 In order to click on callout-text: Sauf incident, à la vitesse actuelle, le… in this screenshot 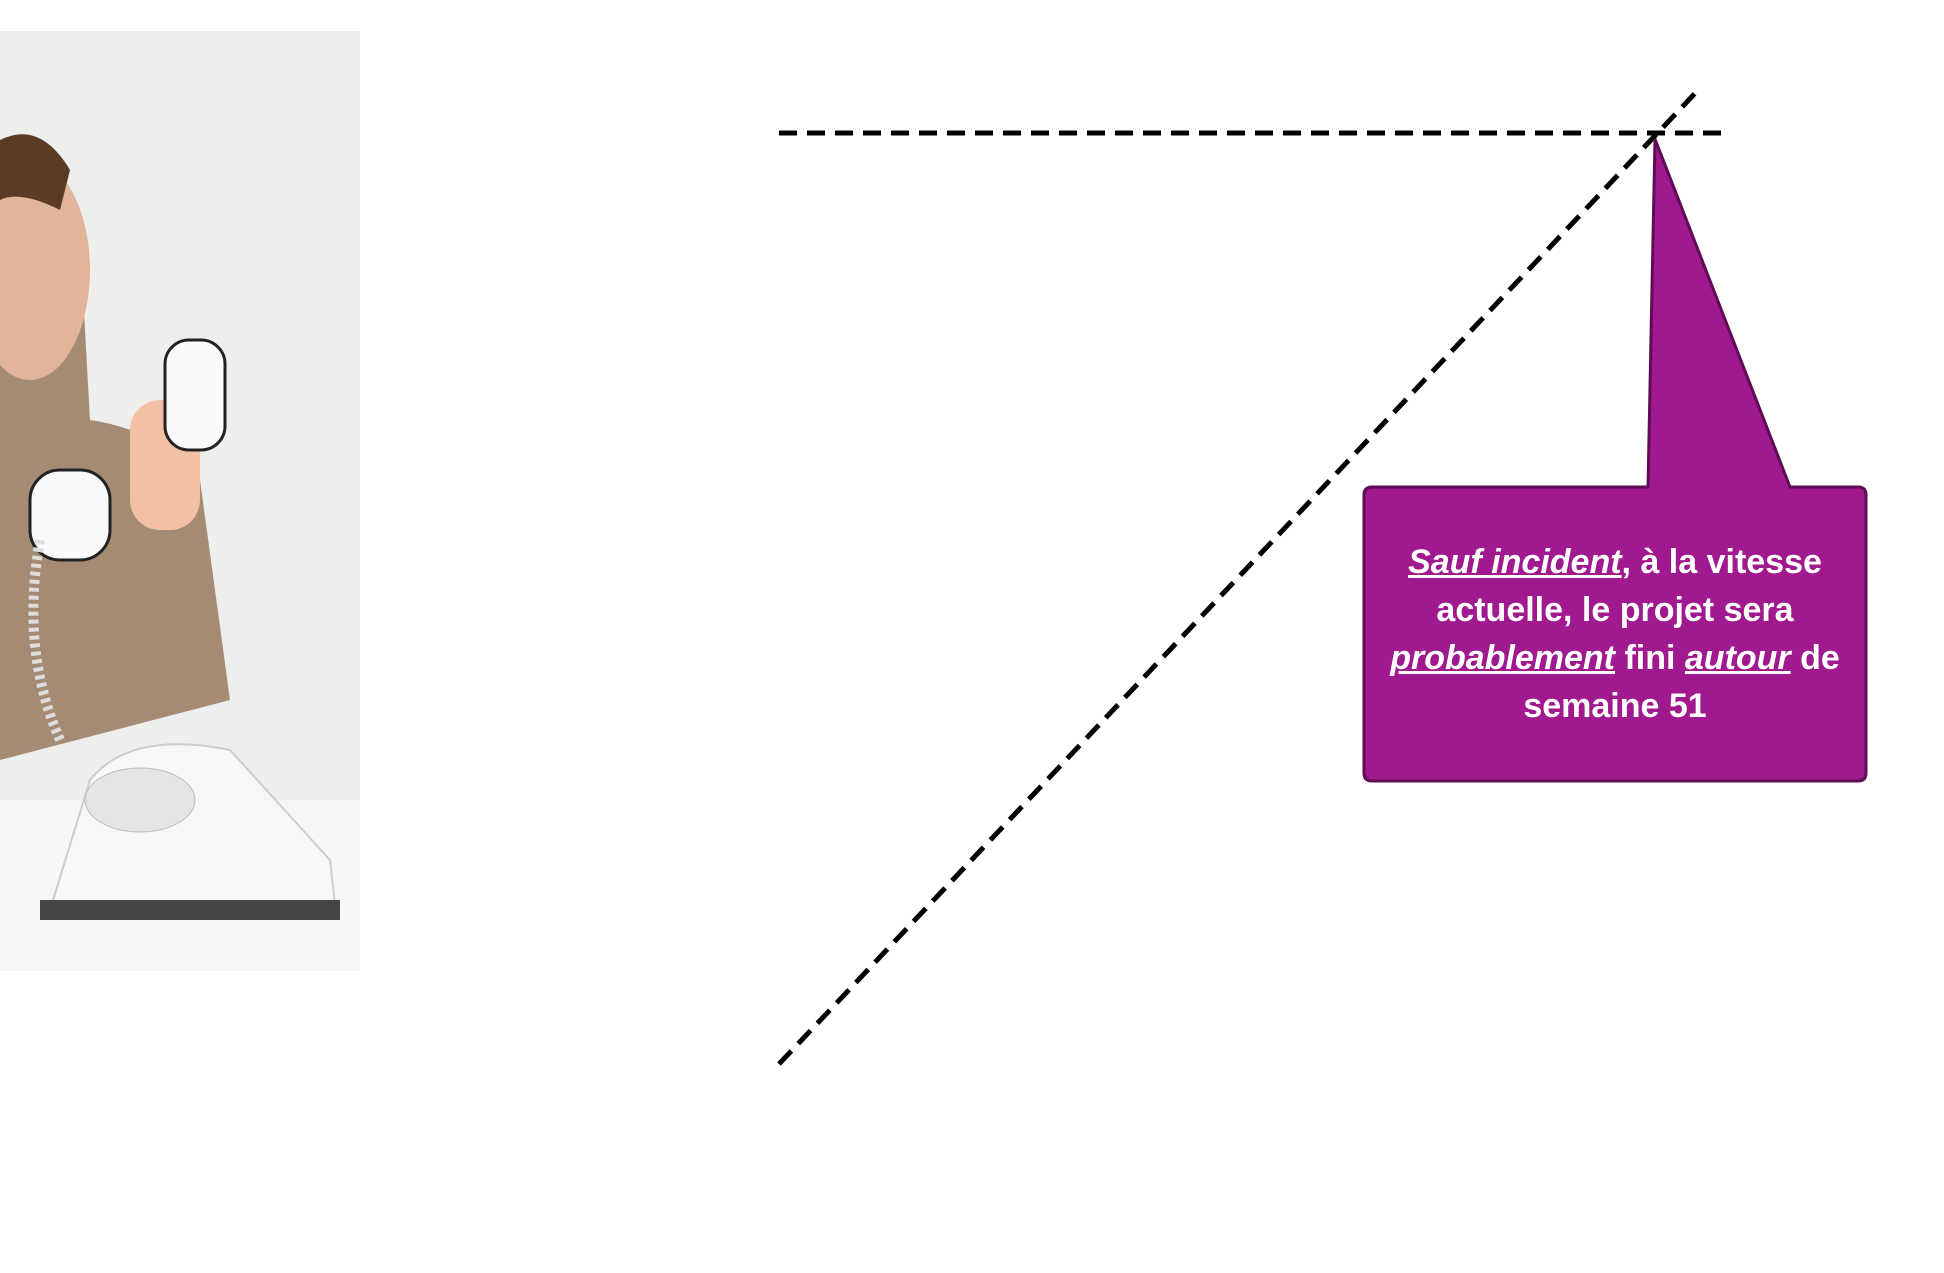, I will do `click(1615, 634)`.